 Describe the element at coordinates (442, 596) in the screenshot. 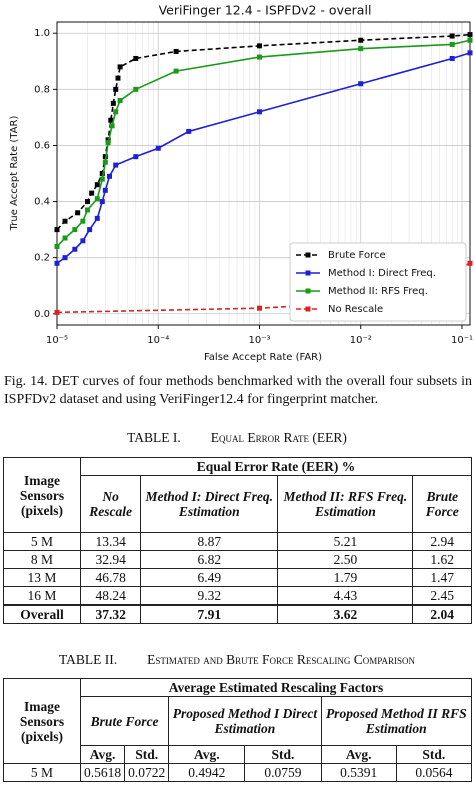

I see `table-cell: 2.45` at that location.